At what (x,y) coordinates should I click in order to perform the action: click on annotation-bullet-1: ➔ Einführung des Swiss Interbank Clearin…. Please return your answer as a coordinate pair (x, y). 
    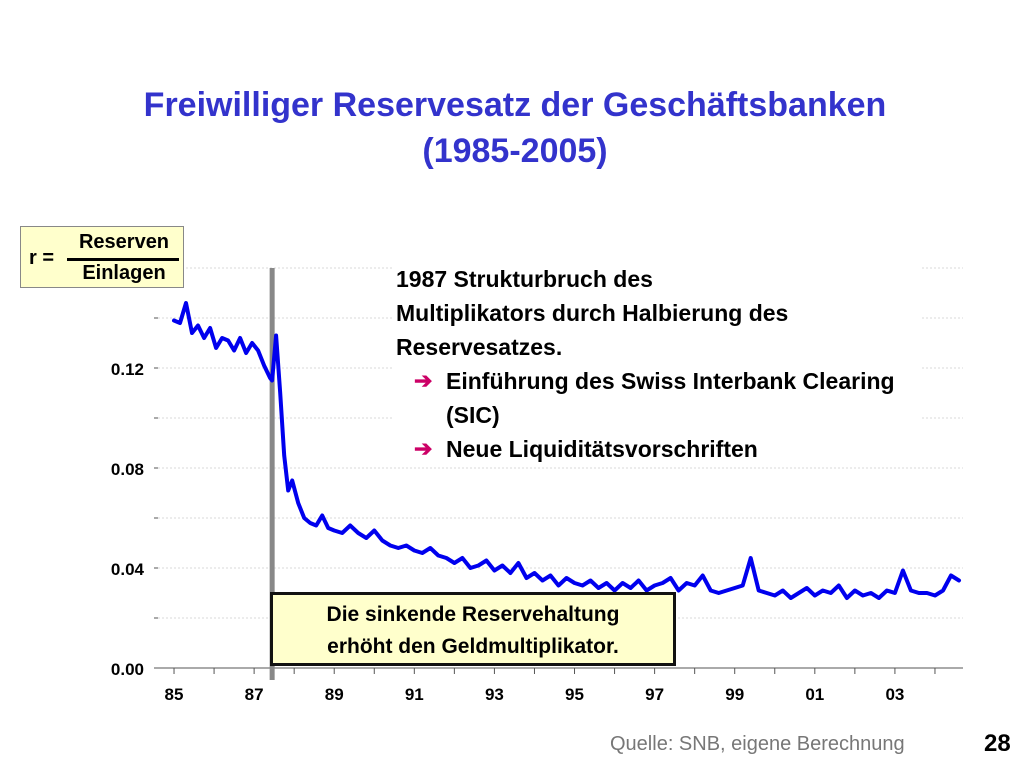
    Looking at the image, I should click on (656, 398).